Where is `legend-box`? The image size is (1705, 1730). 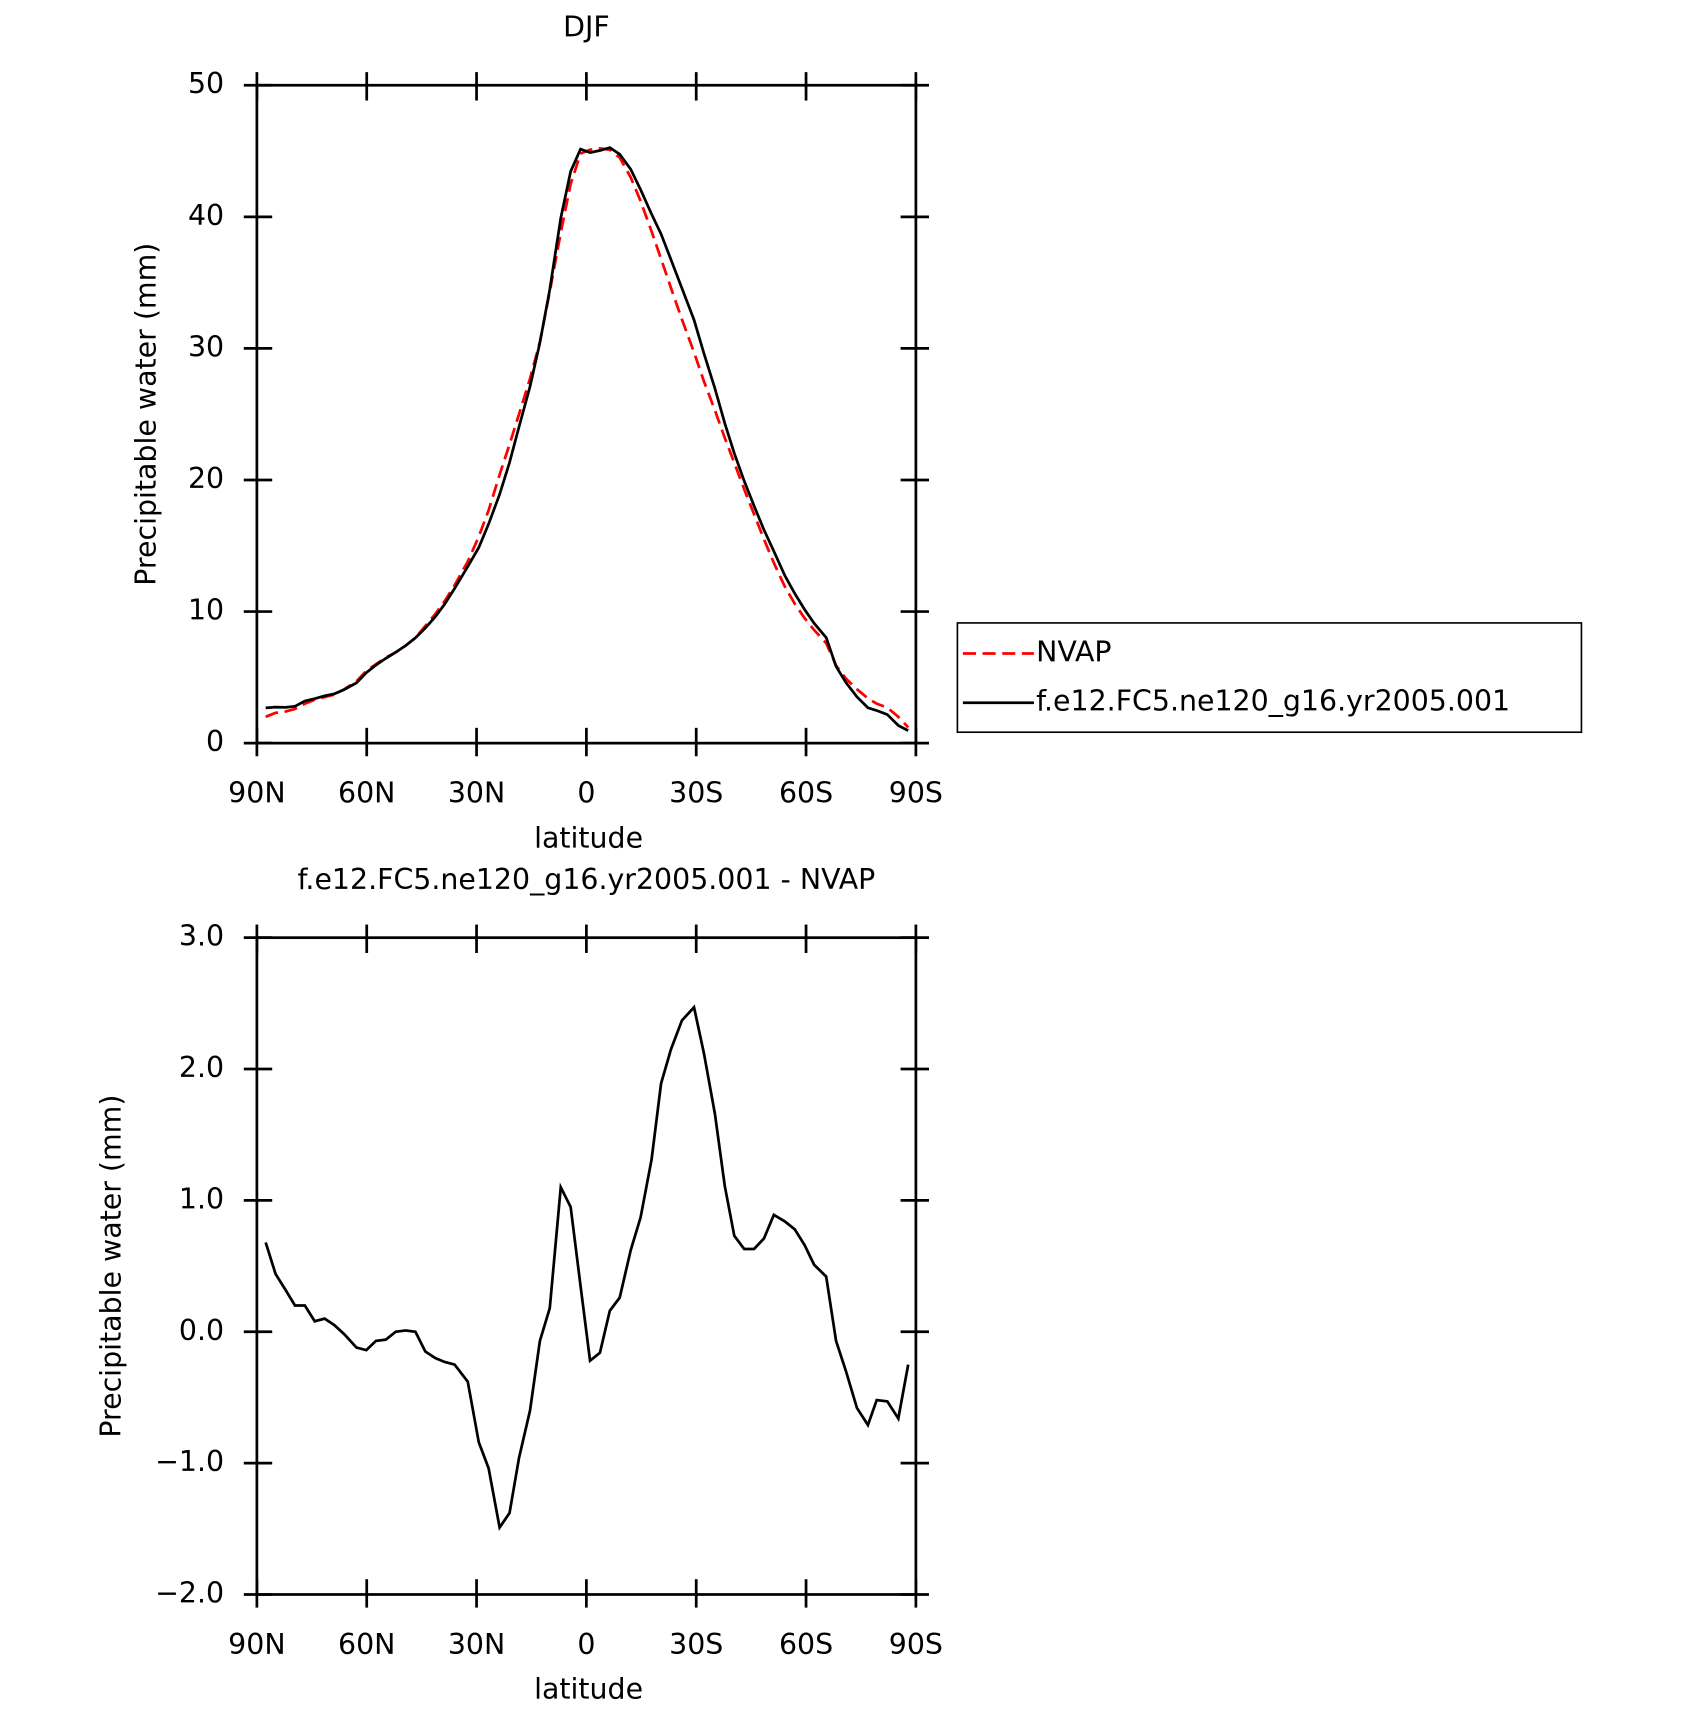
legend-box is located at coordinates (1269, 678).